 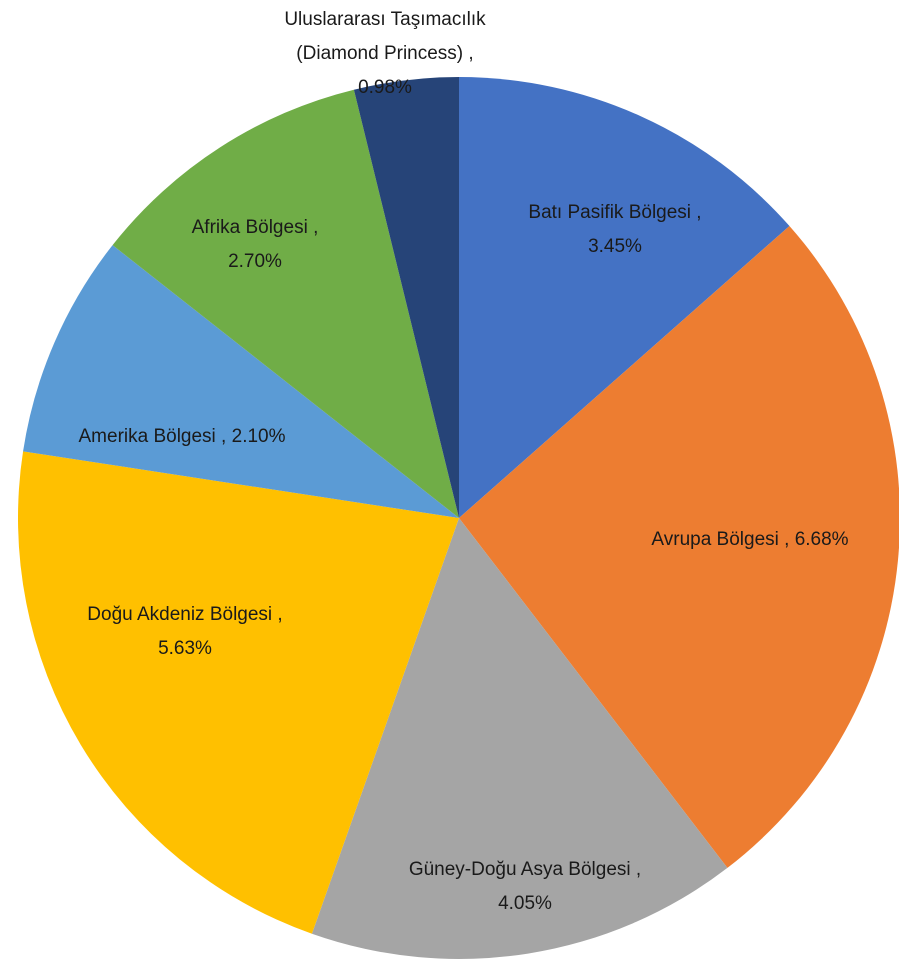 I want to click on label-value: 0.98%, so click(x=385, y=87).